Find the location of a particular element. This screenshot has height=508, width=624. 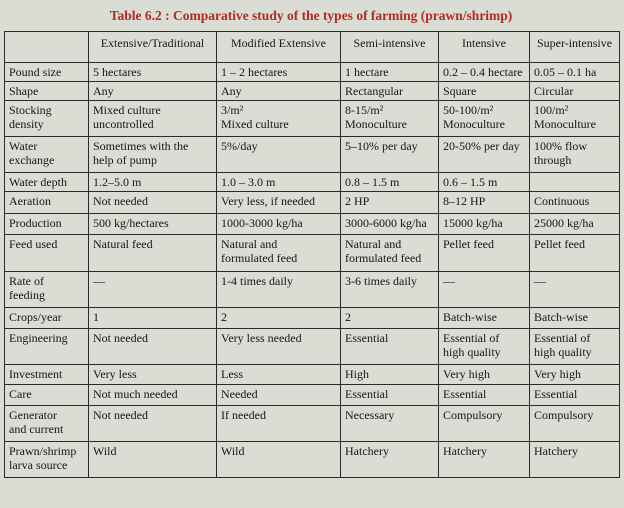

table-row-crops-year: Crops/year 1 2 2 Batch-wise Batch-wise is located at coordinates (312, 318).